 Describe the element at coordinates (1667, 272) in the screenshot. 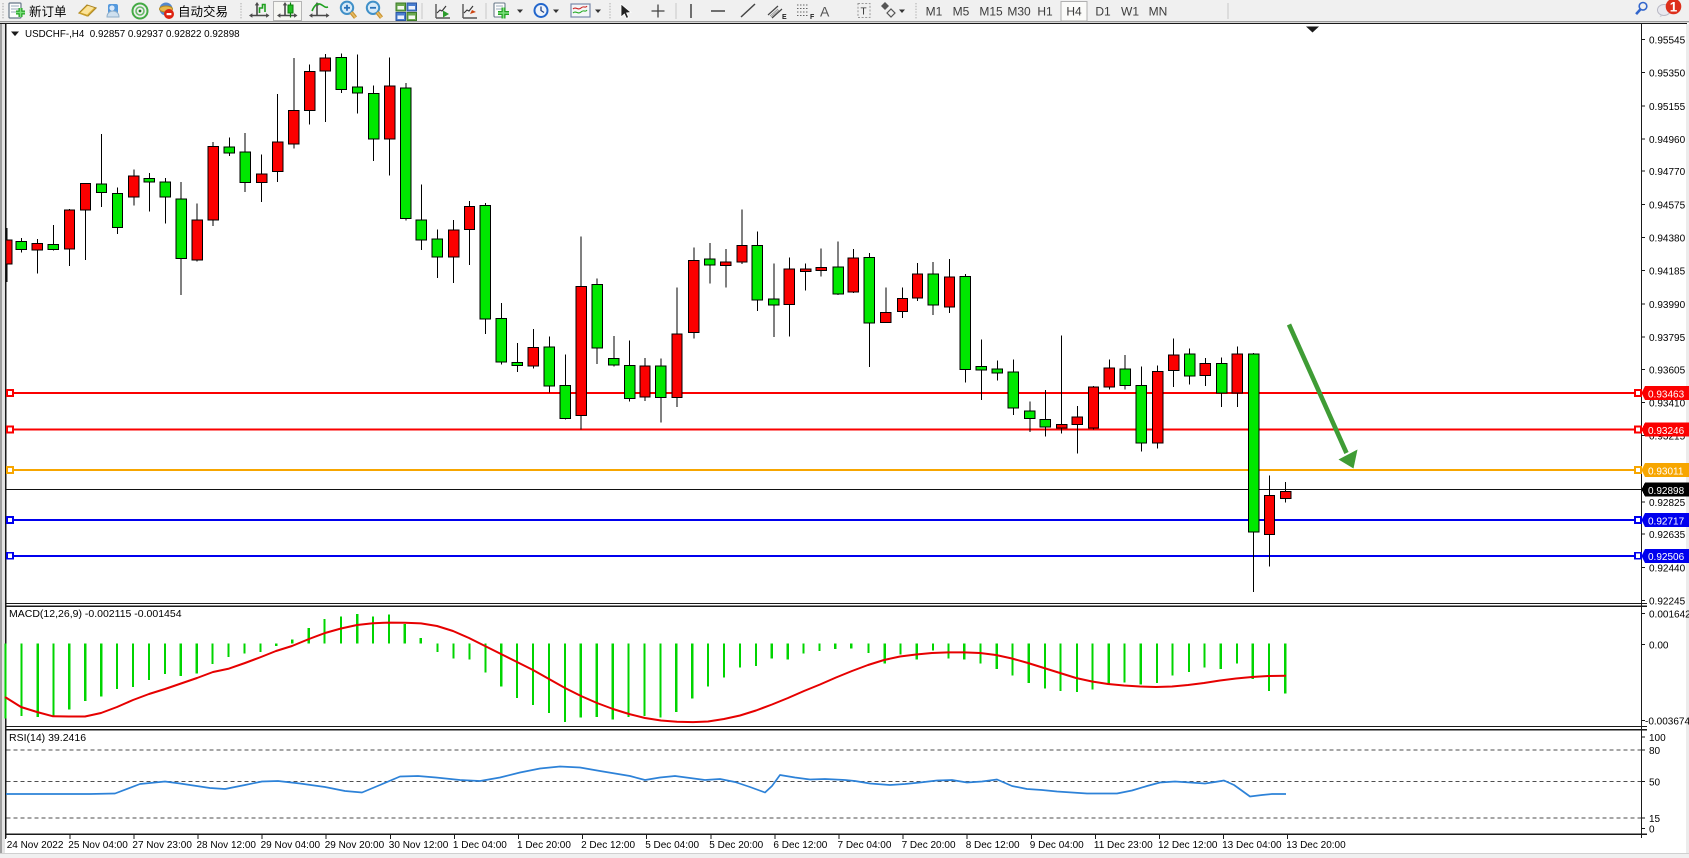

I see `svg-text: 0.94185` at that location.